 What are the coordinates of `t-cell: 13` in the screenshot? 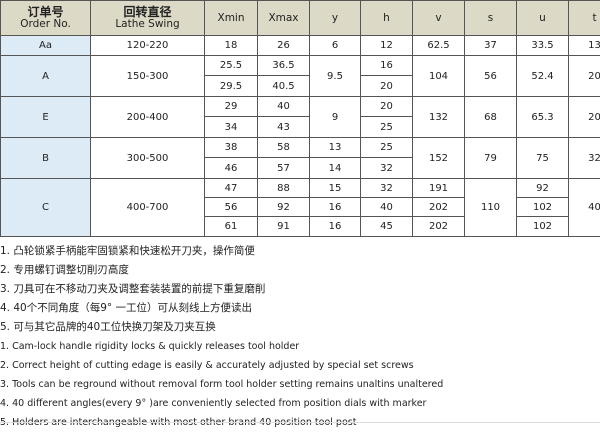 It's located at (584, 46).